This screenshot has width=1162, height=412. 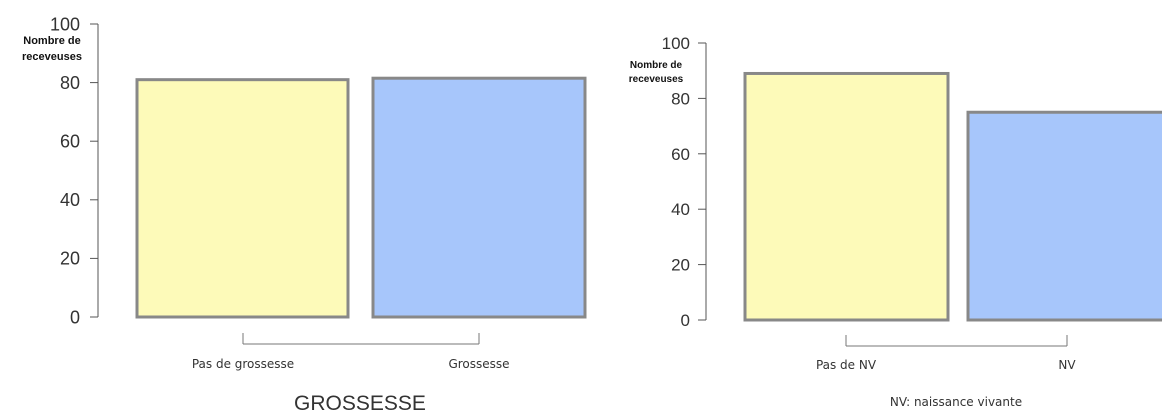 What do you see at coordinates (680, 154) in the screenshot?
I see `chart-2-y-tick-label: 60` at bounding box center [680, 154].